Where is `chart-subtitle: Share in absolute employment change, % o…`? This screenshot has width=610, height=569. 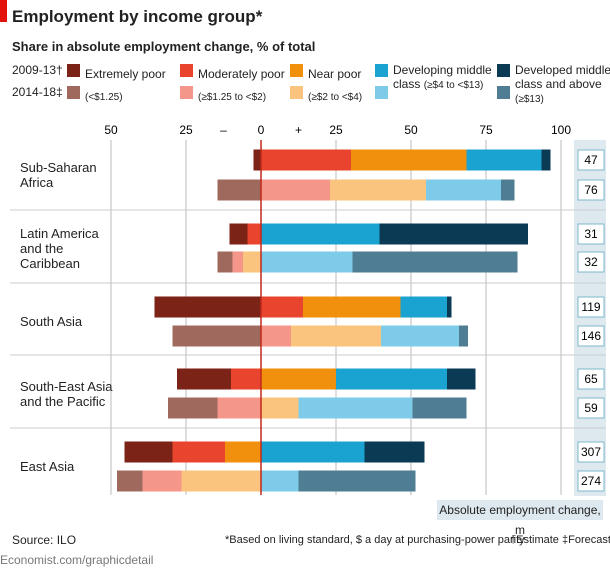 chart-subtitle: Share in absolute employment change, % o… is located at coordinates (164, 46).